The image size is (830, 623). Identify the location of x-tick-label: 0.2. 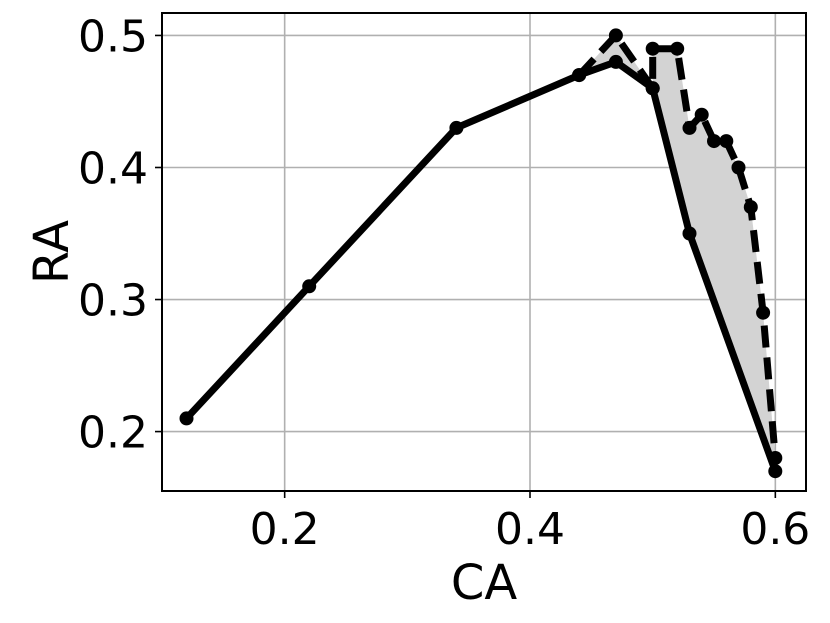
(285, 529).